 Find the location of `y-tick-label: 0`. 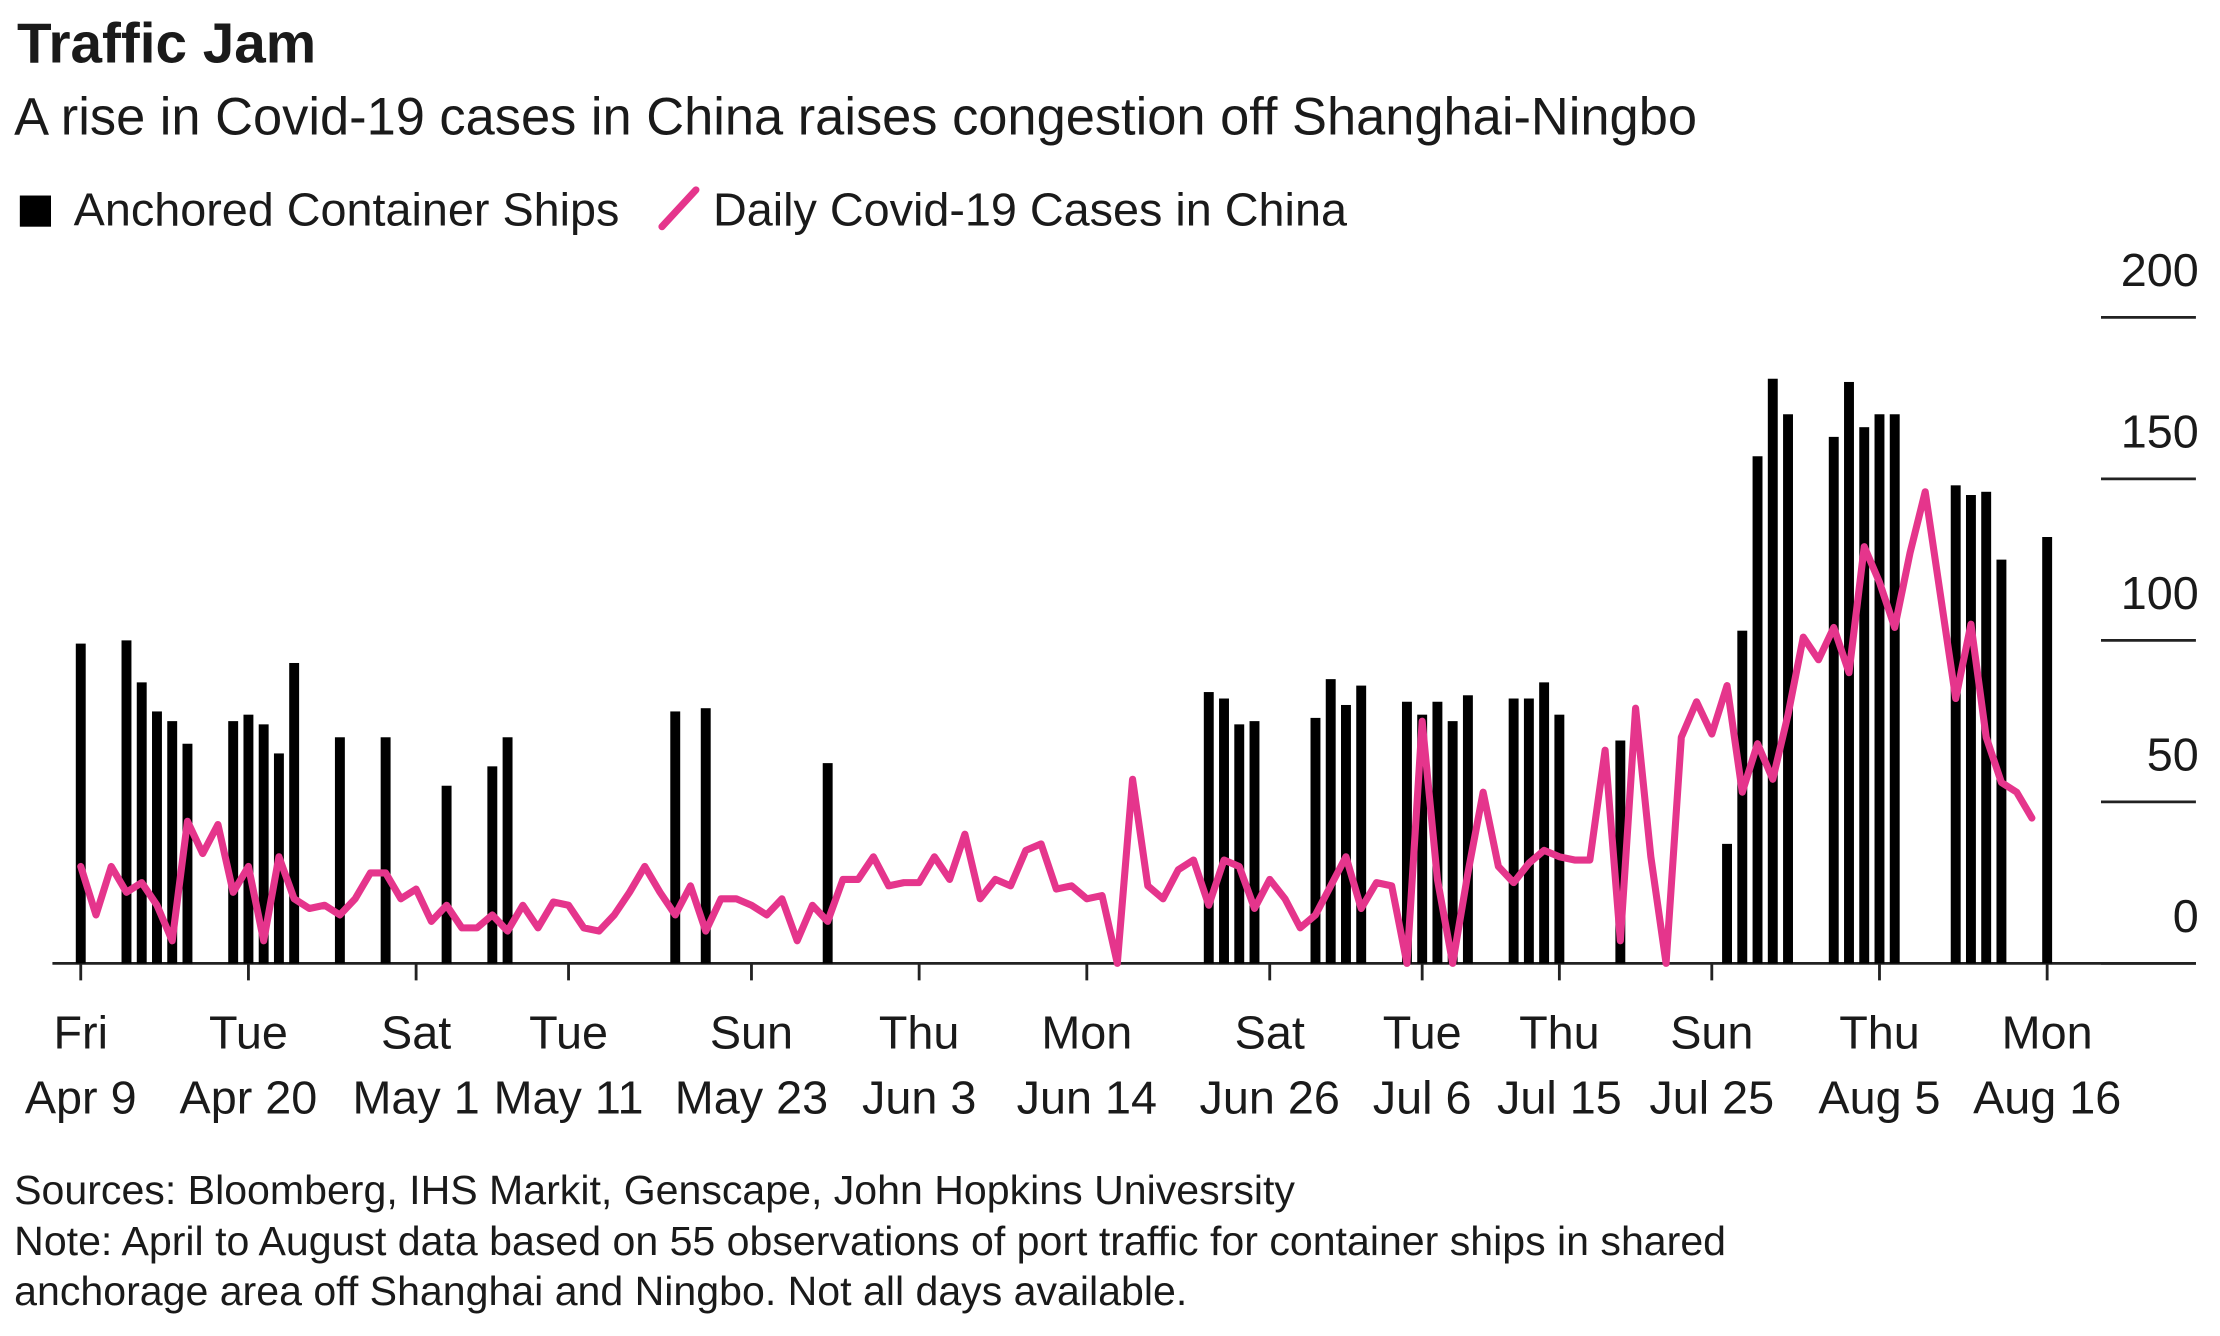

y-tick-label: 0 is located at coordinates (2186, 916).